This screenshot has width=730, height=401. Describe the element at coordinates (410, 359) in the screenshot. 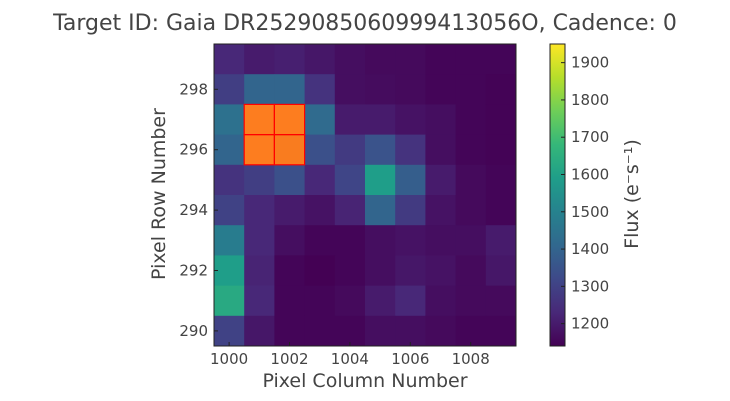

I see `x-tick-label: 1006` at that location.